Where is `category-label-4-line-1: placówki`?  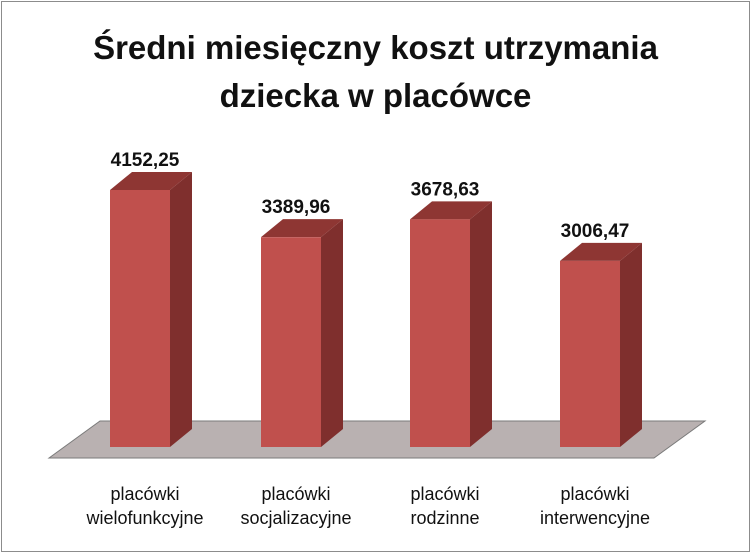
category-label-4-line-1: placówki is located at coordinates (594, 494).